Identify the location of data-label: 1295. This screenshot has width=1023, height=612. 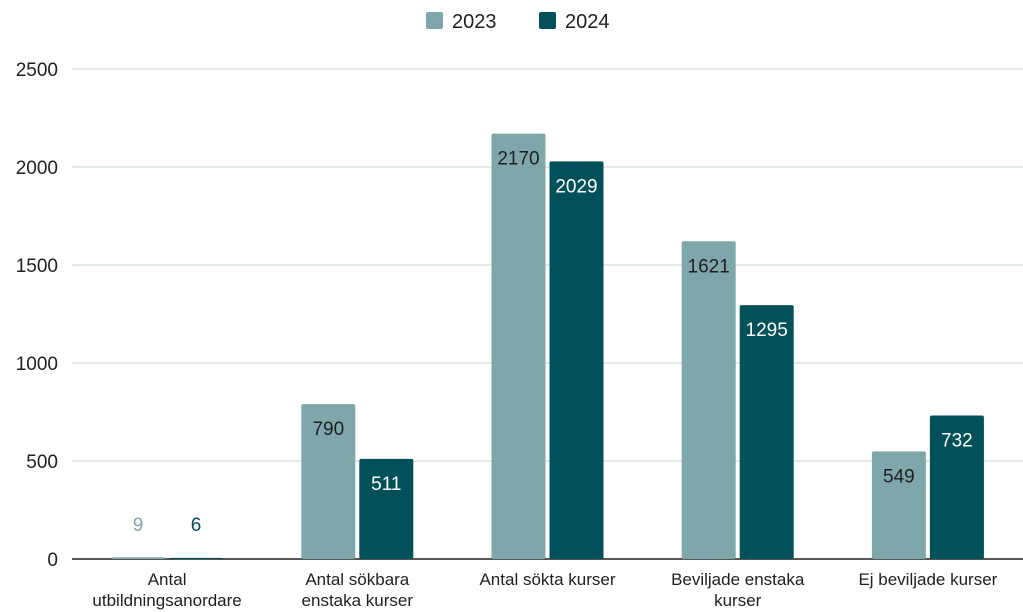
(767, 330).